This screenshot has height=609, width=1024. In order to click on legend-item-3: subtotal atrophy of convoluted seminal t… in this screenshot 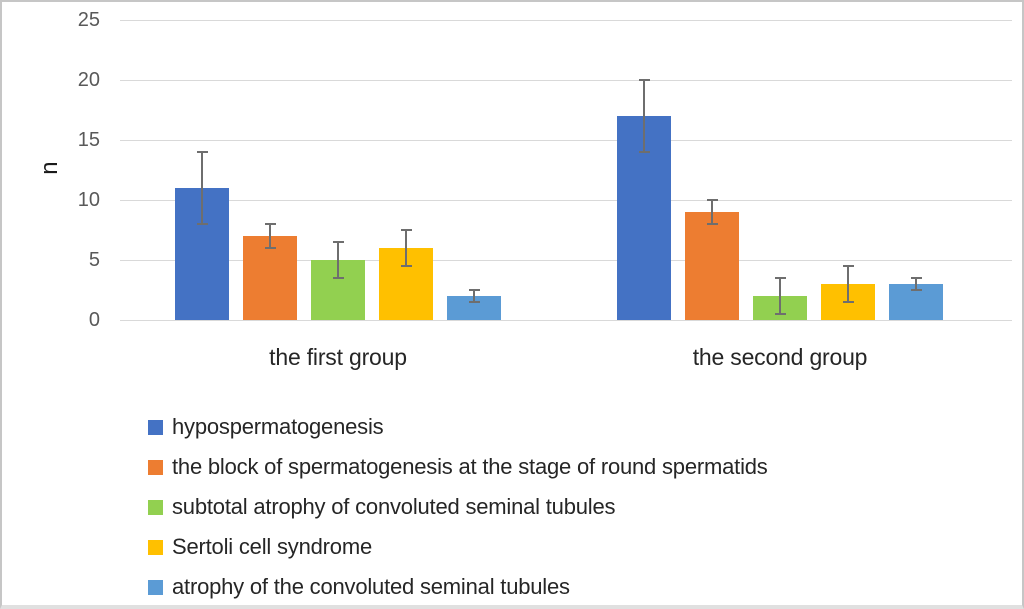, I will do `click(458, 507)`.